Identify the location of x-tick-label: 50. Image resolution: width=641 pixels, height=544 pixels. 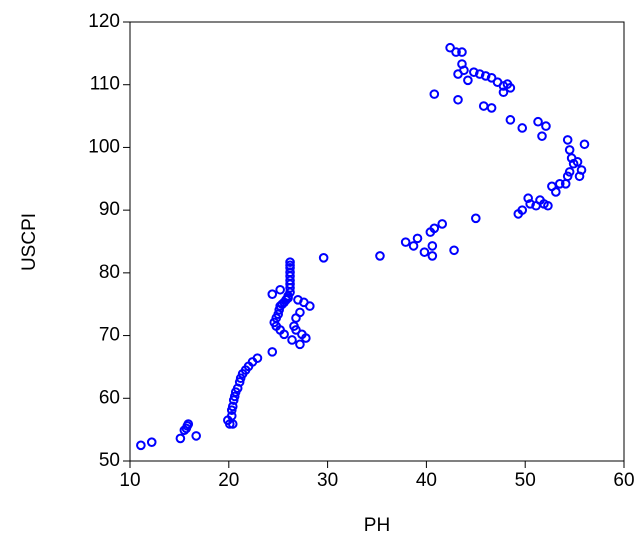
(525, 480).